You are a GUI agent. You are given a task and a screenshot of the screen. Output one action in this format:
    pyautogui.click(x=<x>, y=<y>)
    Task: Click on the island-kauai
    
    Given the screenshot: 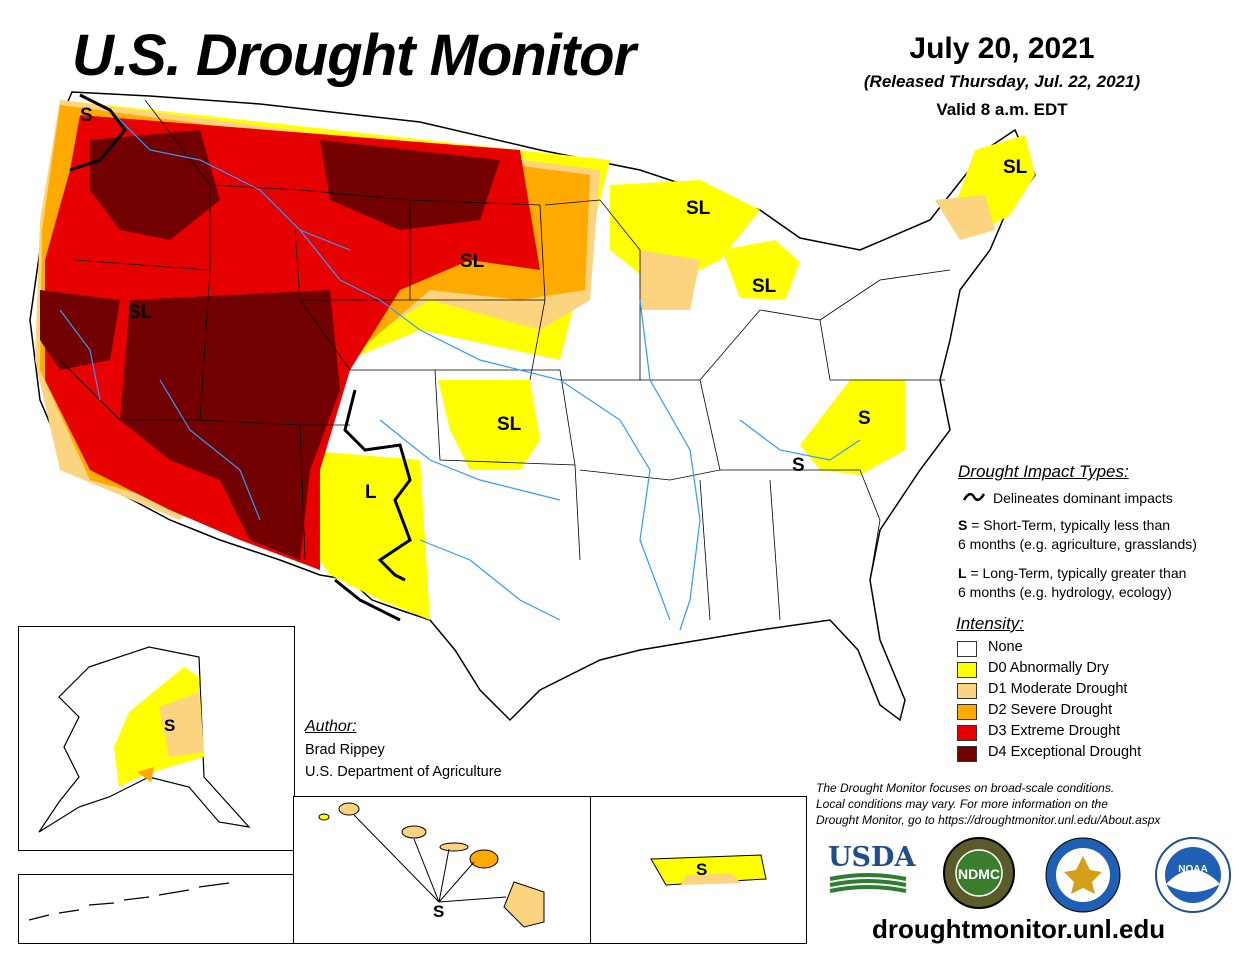 What is the action you would take?
    pyautogui.click(x=349, y=809)
    